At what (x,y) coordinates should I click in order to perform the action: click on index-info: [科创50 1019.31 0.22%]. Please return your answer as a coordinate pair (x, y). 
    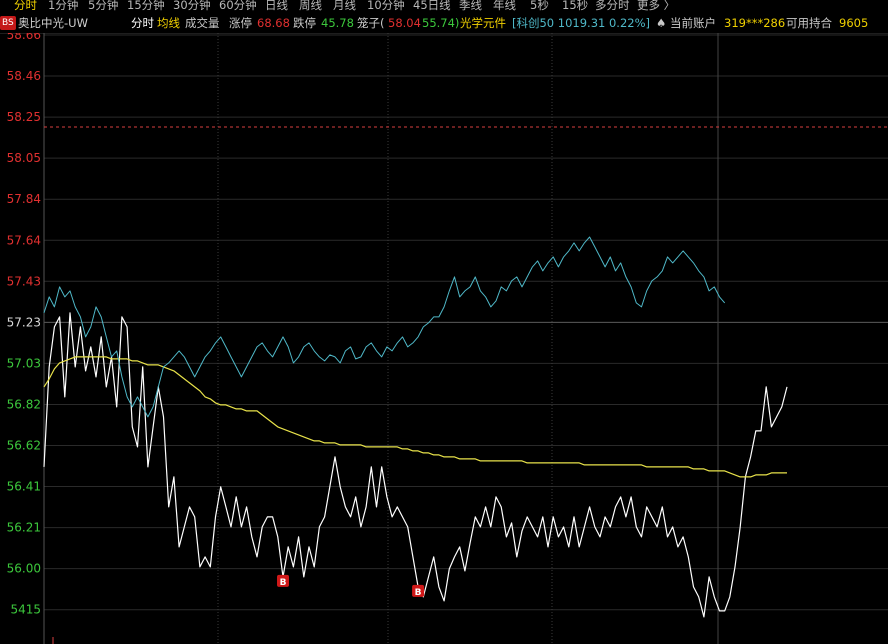
    Looking at the image, I should click on (581, 23).